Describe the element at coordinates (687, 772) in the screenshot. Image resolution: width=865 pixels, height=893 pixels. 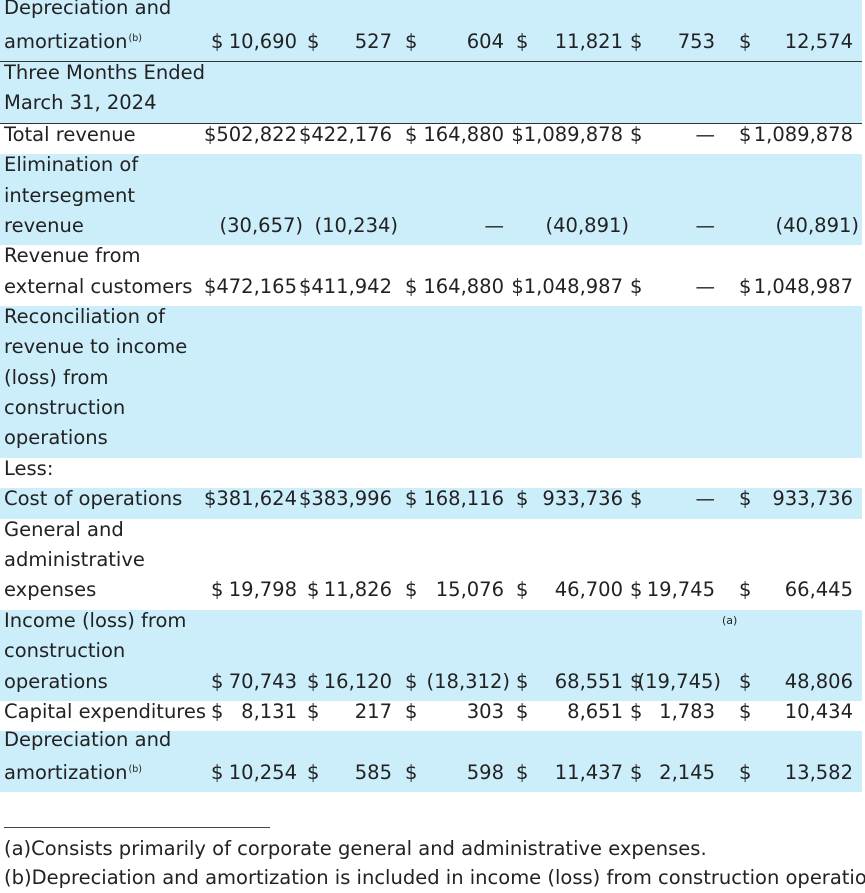
I see `value-cell: 2,145` at that location.